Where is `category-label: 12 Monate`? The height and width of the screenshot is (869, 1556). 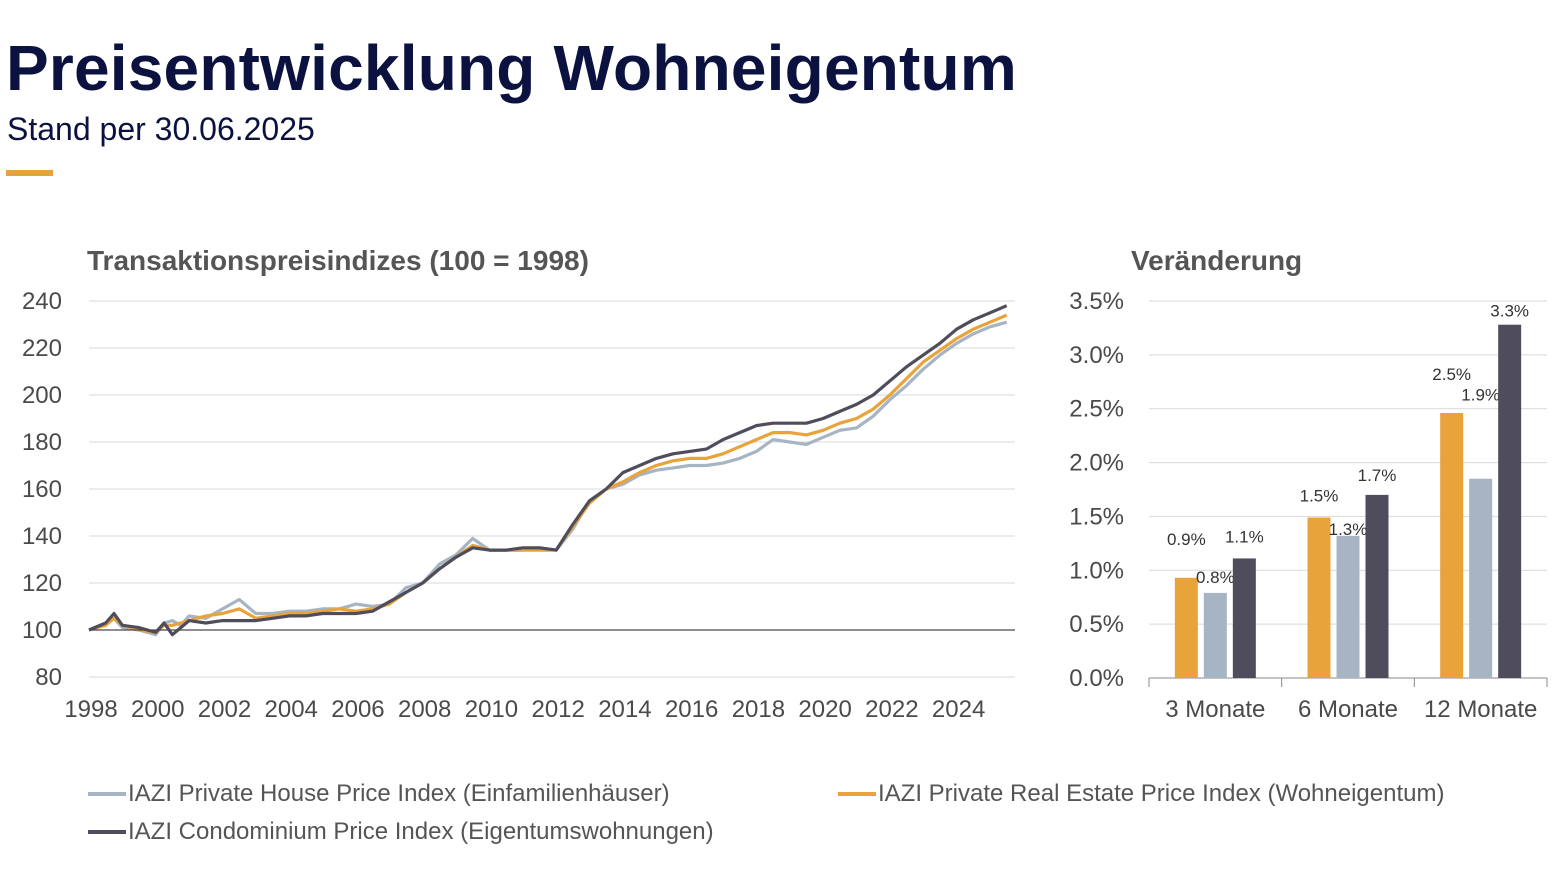 category-label: 12 Monate is located at coordinates (1480, 709).